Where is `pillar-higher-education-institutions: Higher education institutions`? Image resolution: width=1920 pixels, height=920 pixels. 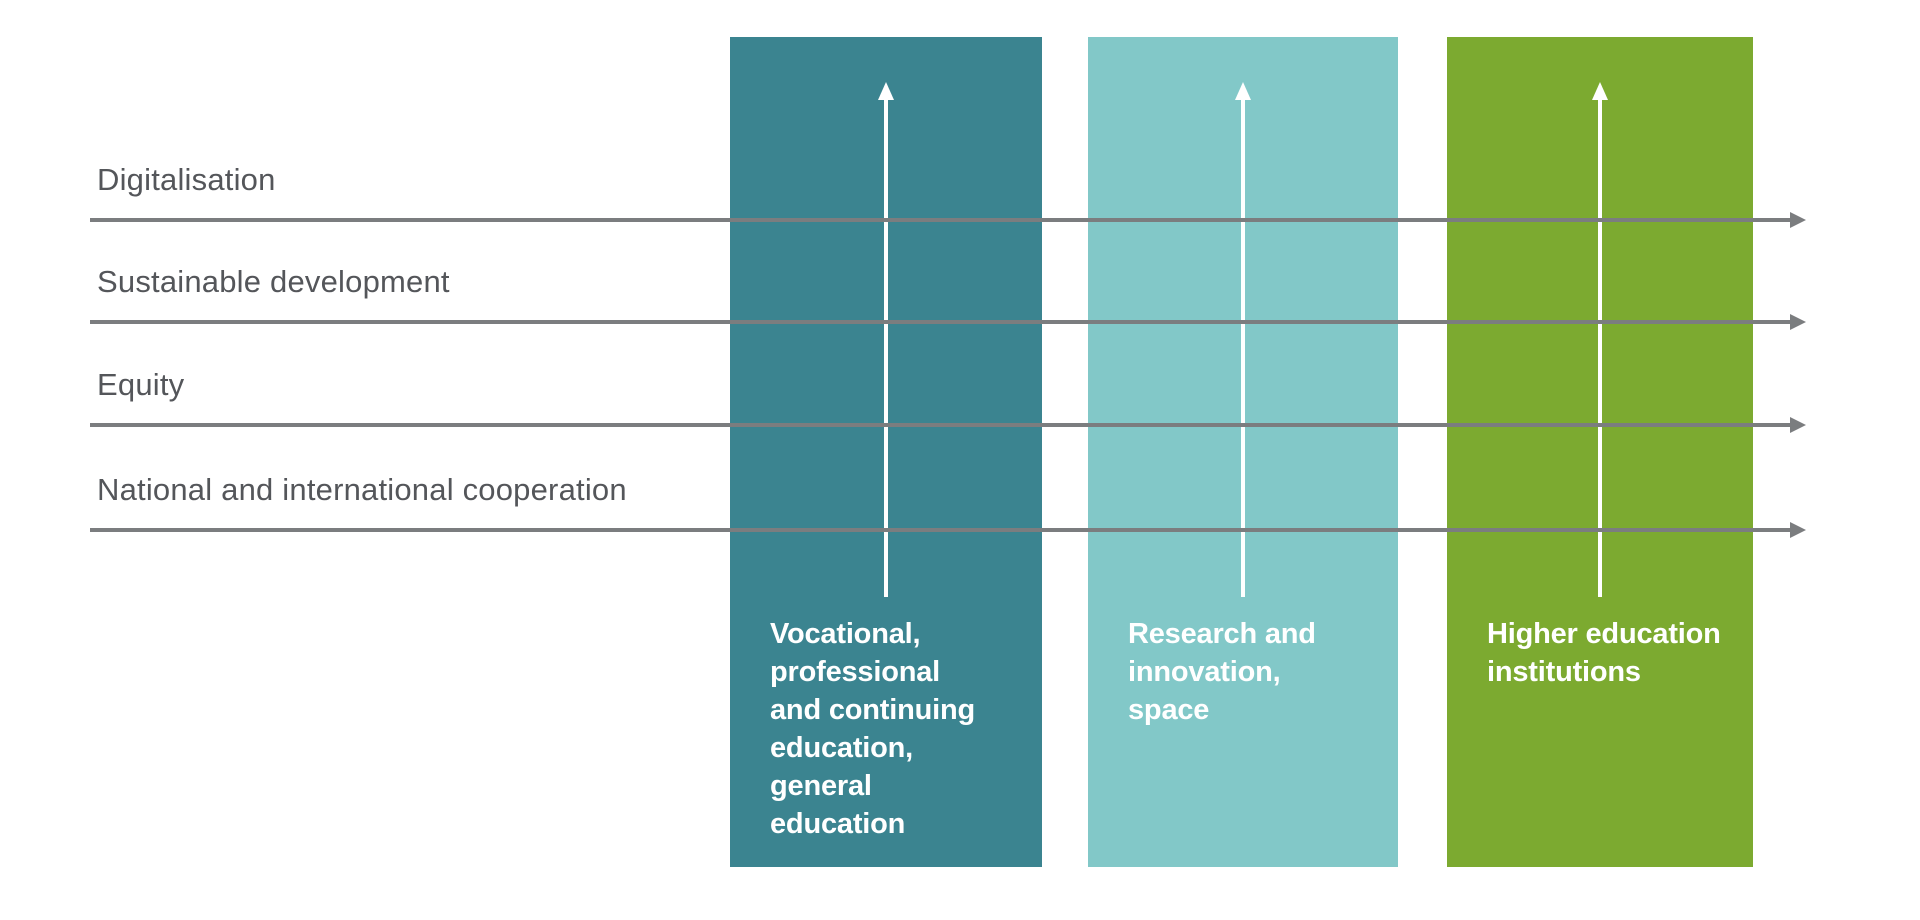
pillar-higher-education-institutions: Higher education institutions is located at coordinates (1600, 452).